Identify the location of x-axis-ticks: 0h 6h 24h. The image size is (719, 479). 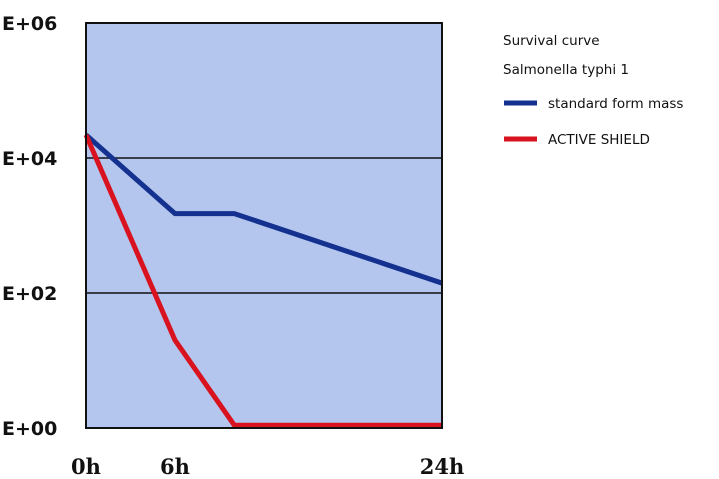
(267, 466).